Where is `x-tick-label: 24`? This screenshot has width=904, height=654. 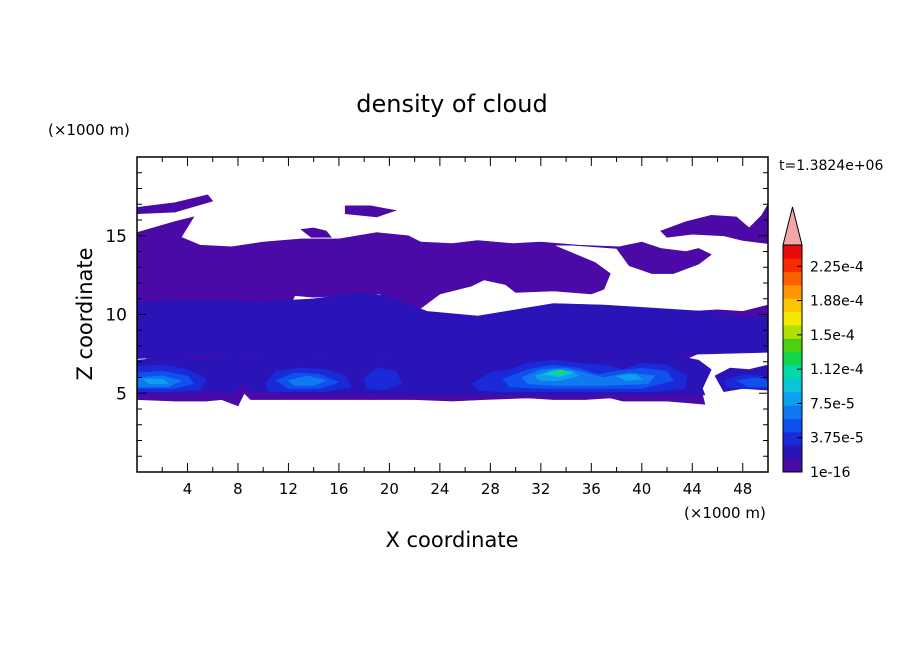
x-tick-label: 24 is located at coordinates (439, 489).